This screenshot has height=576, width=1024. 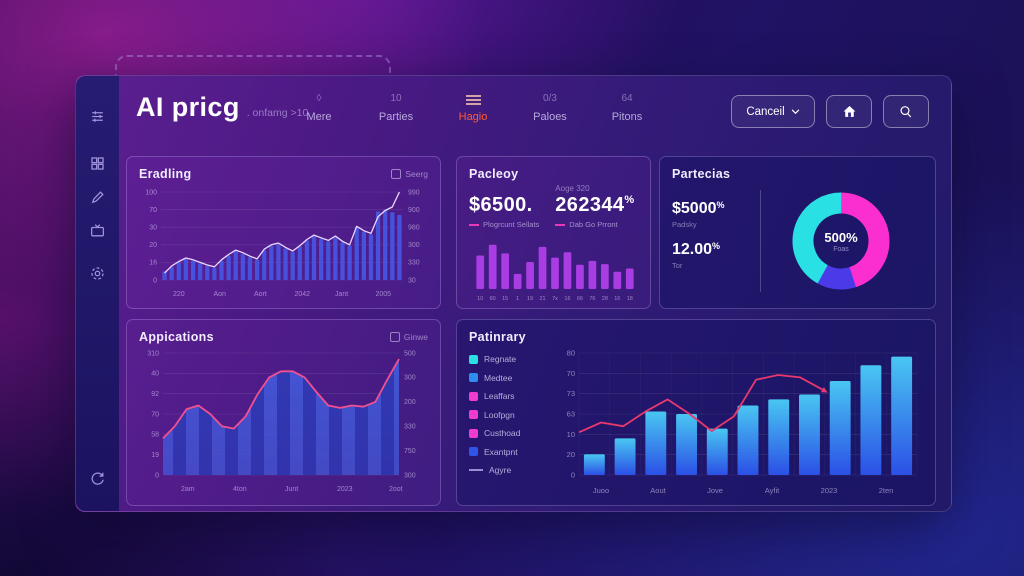 I want to click on svg-text: 76, so click(x=592, y=299).